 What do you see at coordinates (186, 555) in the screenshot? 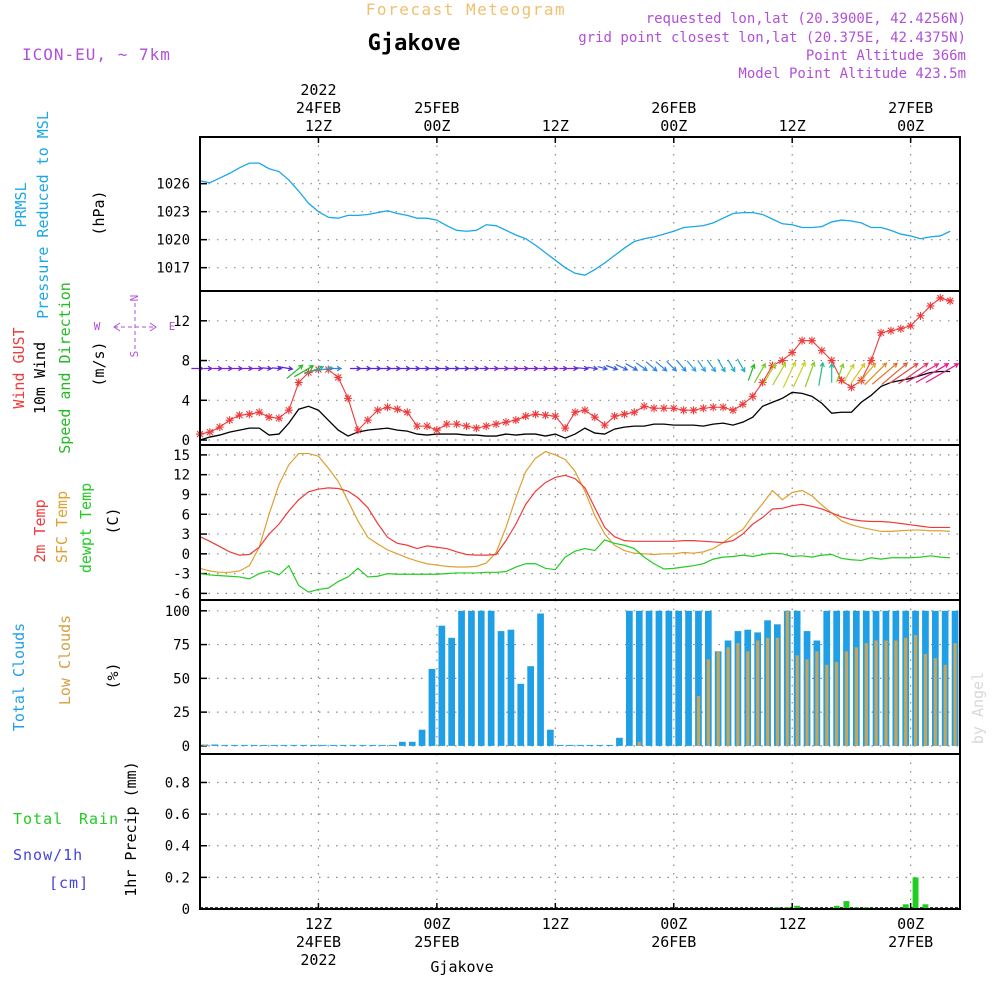
I see `y-tick-label: 0` at bounding box center [186, 555].